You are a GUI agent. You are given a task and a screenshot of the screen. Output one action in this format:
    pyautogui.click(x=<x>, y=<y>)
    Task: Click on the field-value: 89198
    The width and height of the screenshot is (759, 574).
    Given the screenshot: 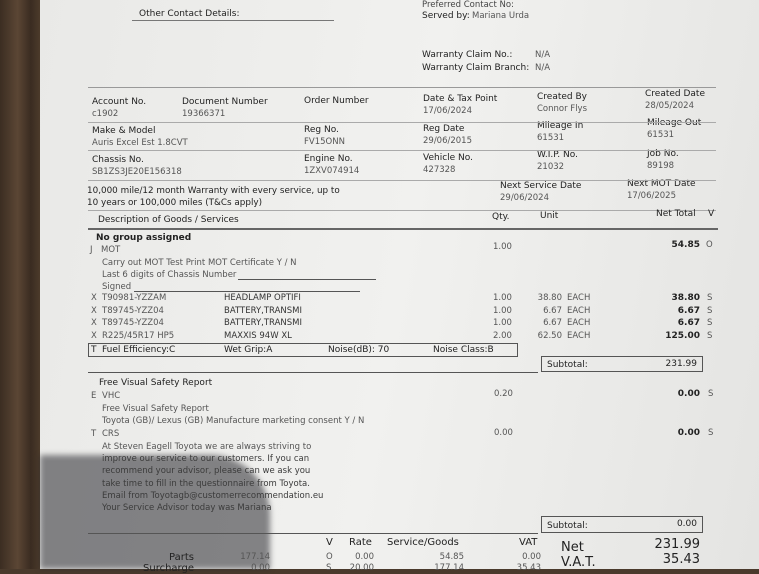 What is the action you would take?
    pyautogui.click(x=661, y=166)
    